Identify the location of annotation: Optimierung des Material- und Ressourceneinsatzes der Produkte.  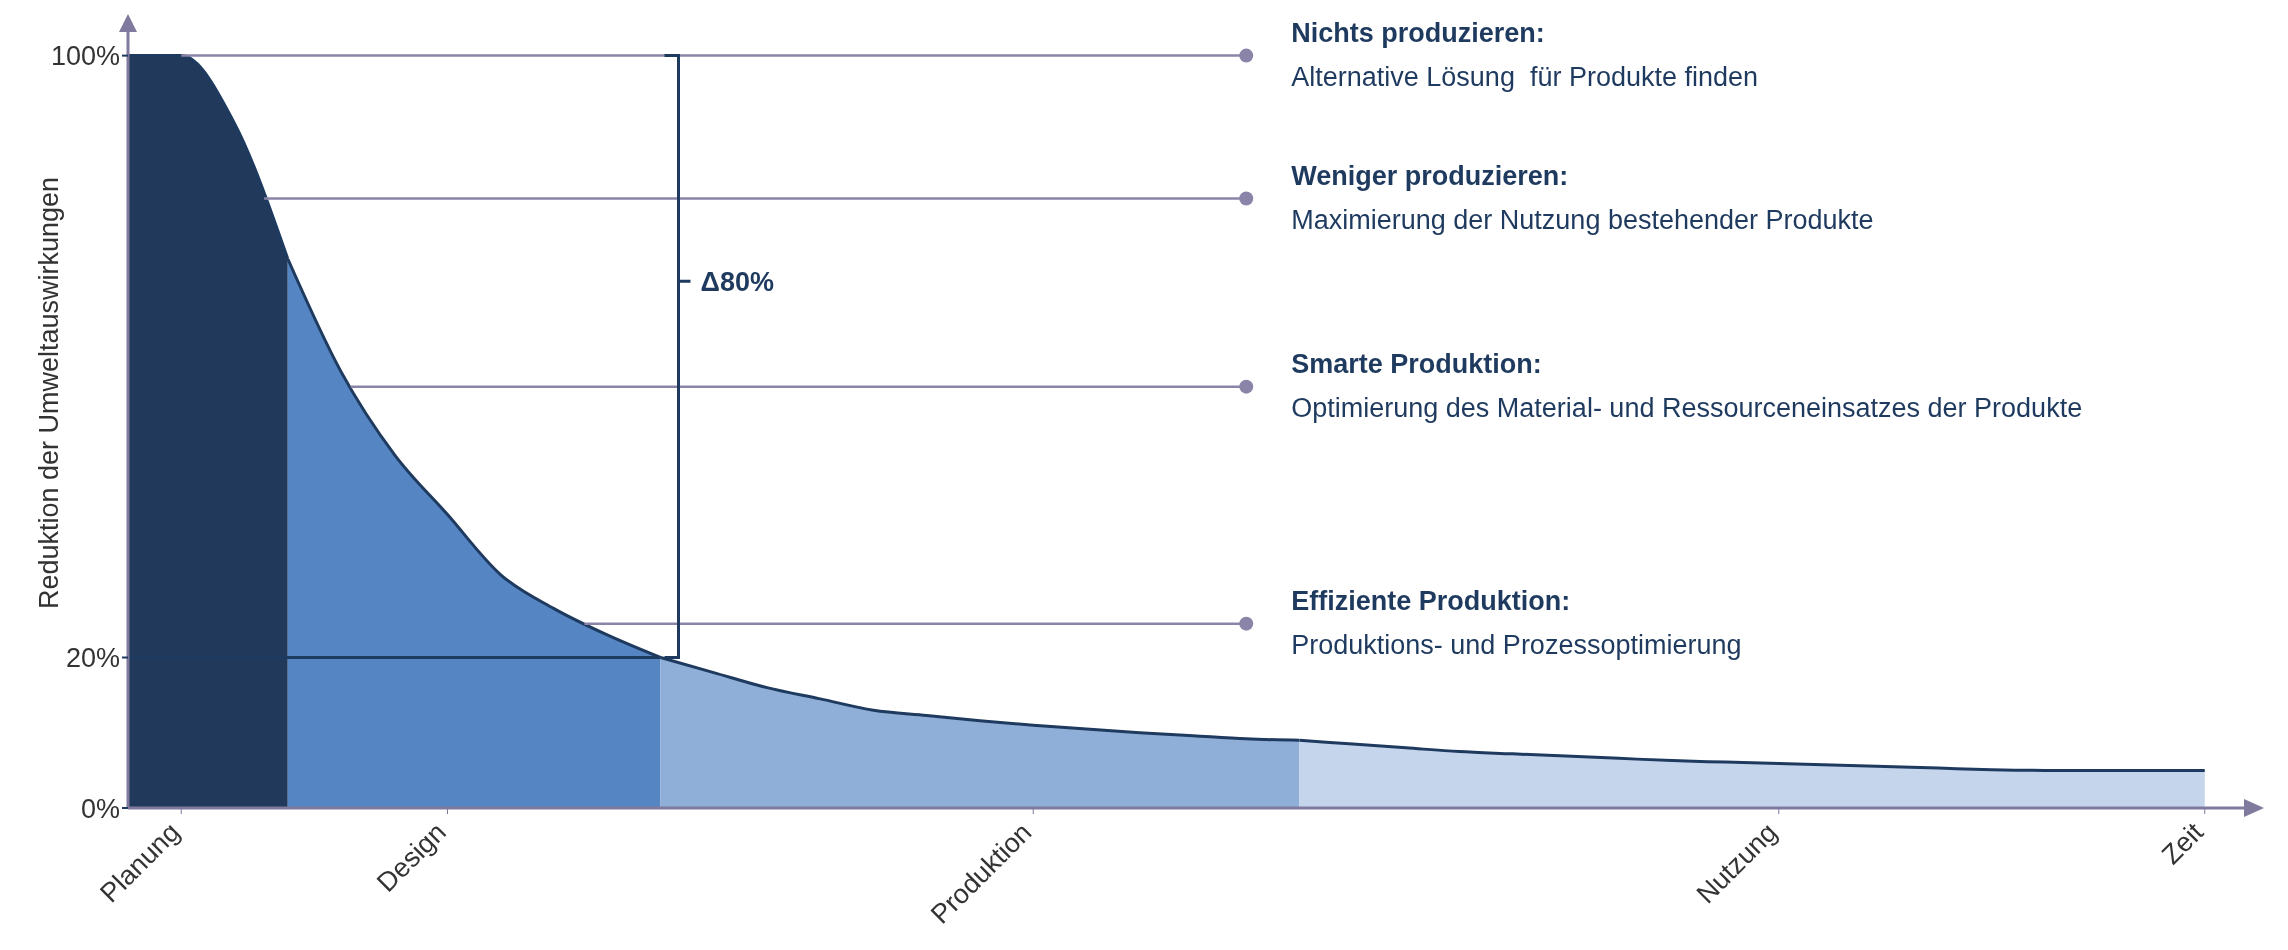
(1687, 407).